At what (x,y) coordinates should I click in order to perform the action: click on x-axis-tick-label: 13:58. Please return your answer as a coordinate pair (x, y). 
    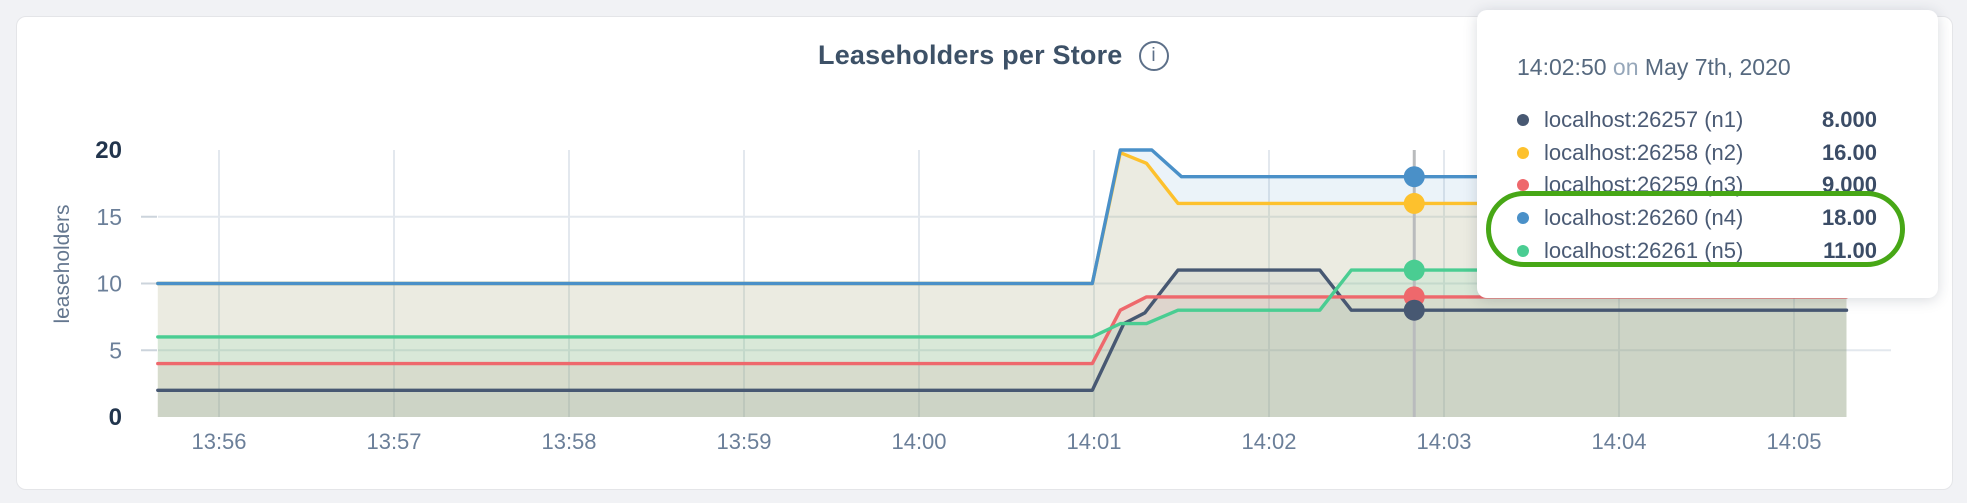
    Looking at the image, I should click on (568, 441).